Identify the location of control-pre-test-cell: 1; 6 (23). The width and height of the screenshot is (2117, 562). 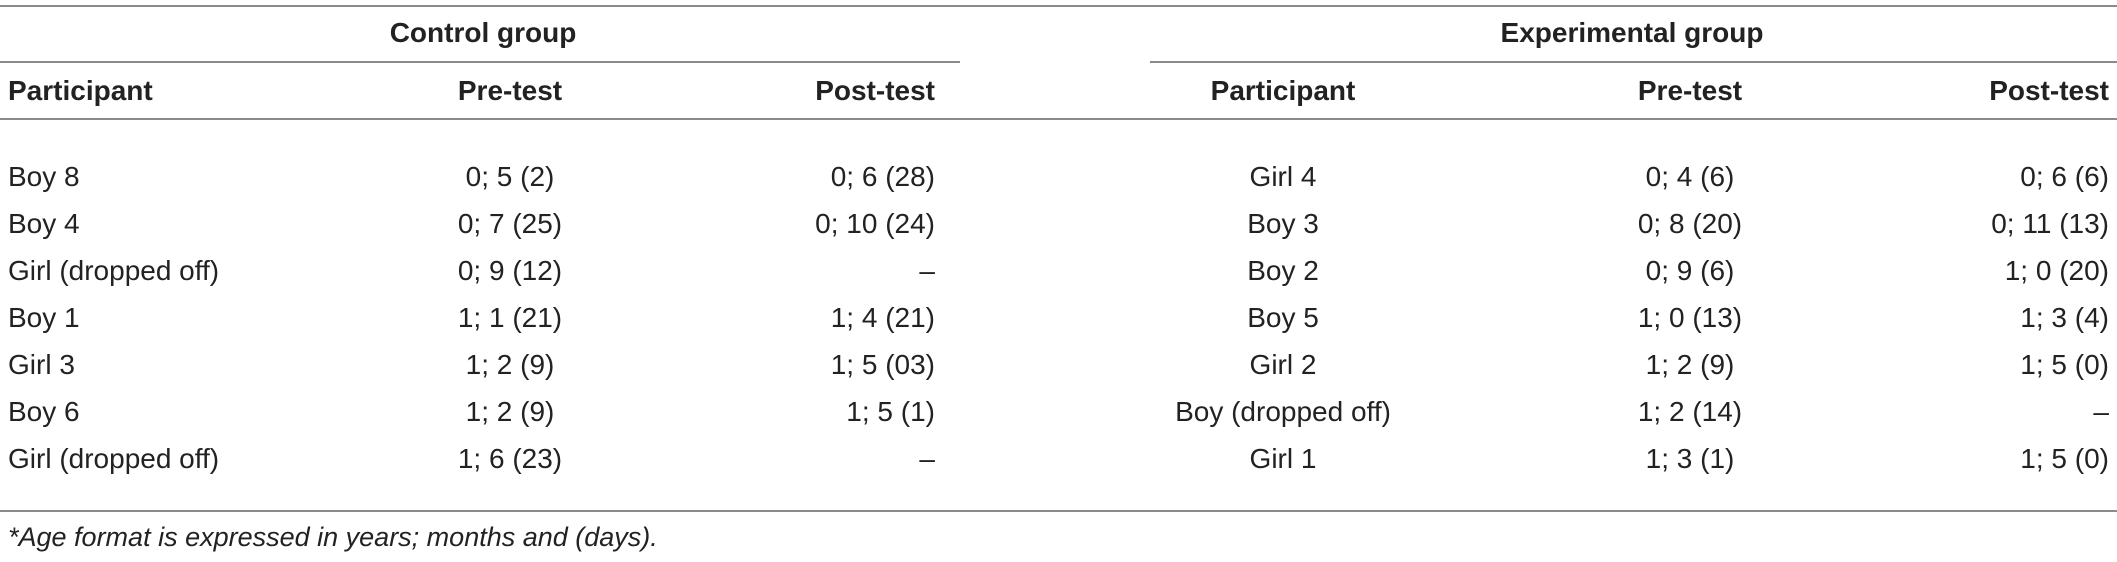
(510, 458).